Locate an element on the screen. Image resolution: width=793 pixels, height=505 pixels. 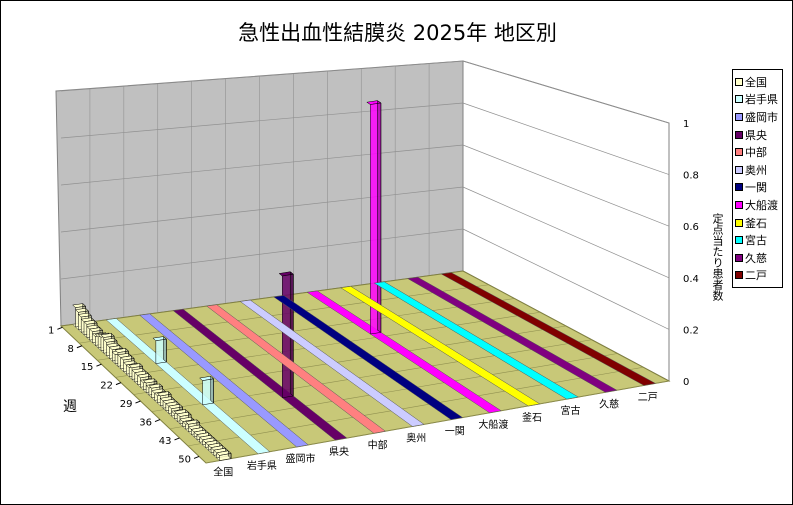
y-tick-label: 0.2 is located at coordinates (691, 330).